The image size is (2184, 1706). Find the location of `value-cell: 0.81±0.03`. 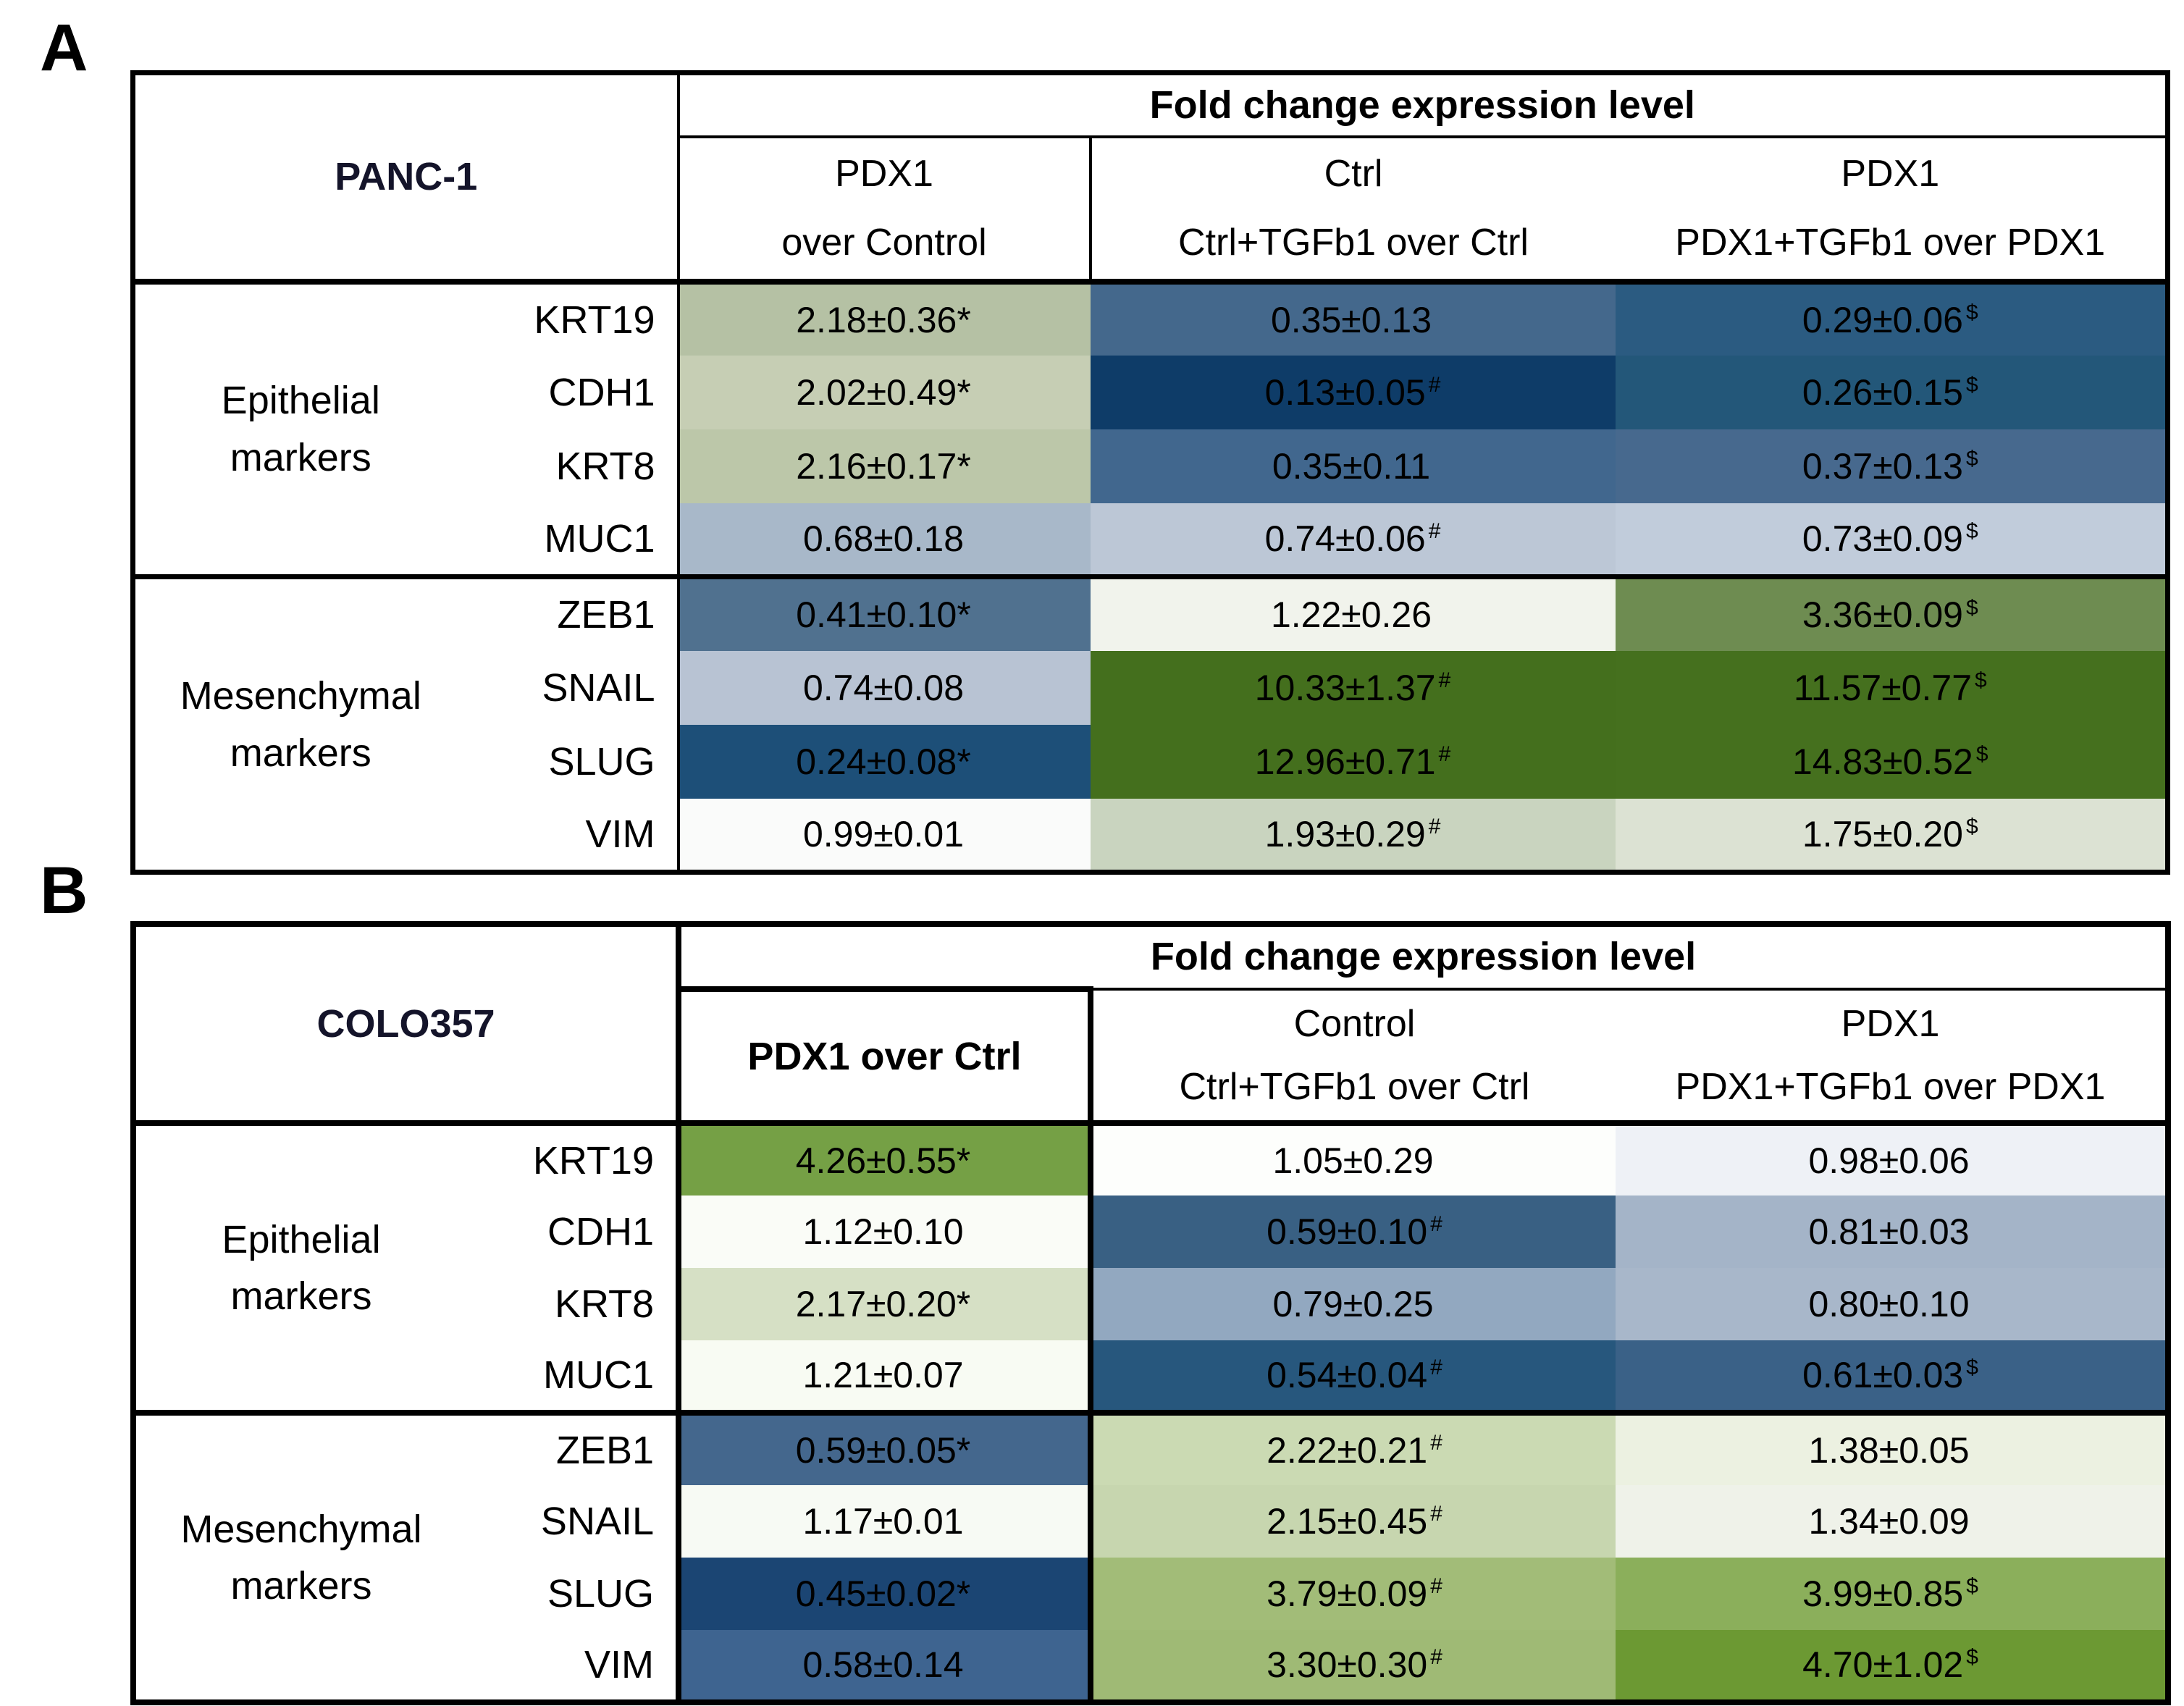

value-cell: 0.81±0.03 is located at coordinates (1892, 1232).